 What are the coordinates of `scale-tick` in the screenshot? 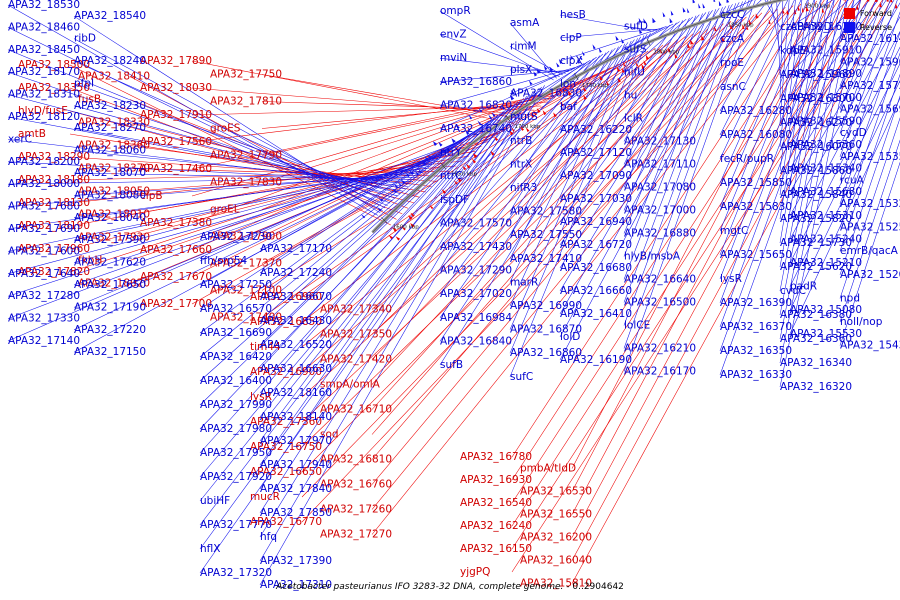 It's located at (384, 220).